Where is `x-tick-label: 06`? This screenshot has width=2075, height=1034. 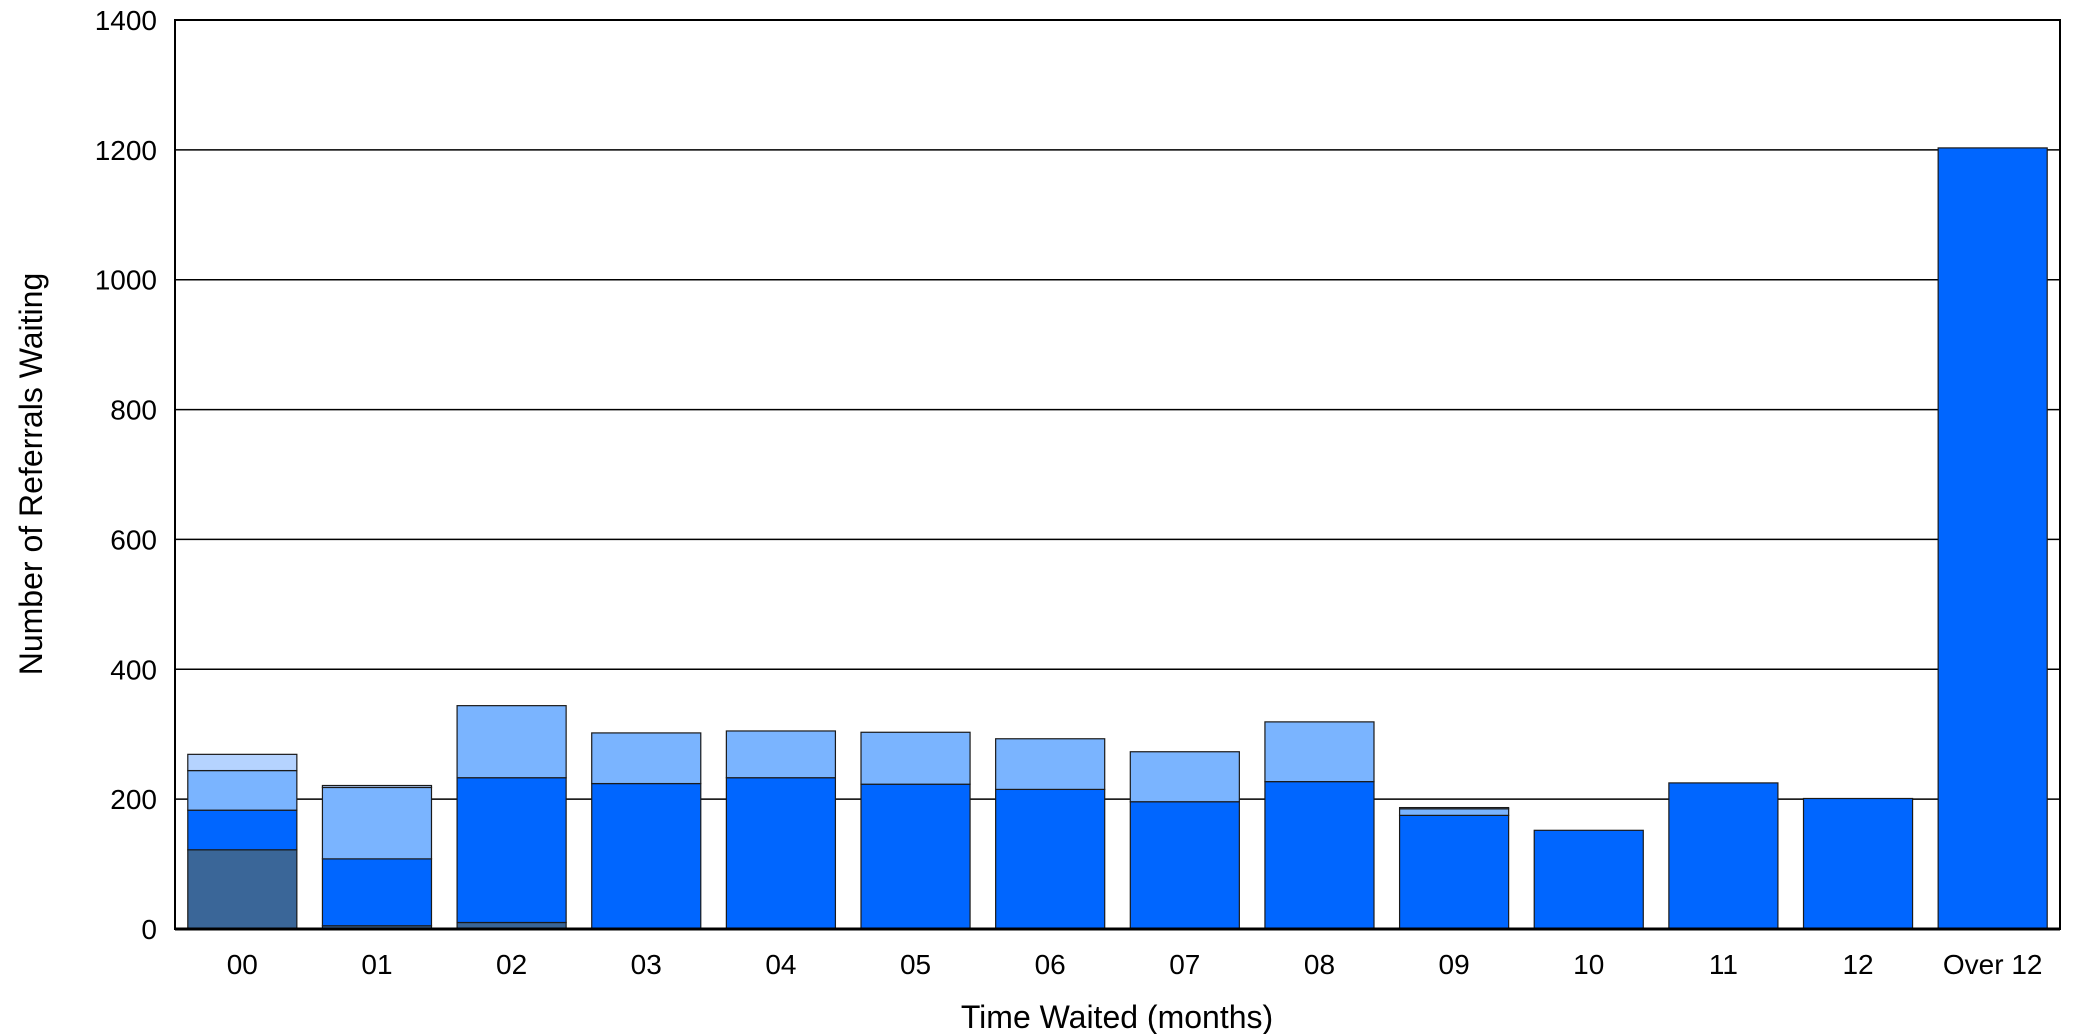
x-tick-label: 06 is located at coordinates (1050, 964).